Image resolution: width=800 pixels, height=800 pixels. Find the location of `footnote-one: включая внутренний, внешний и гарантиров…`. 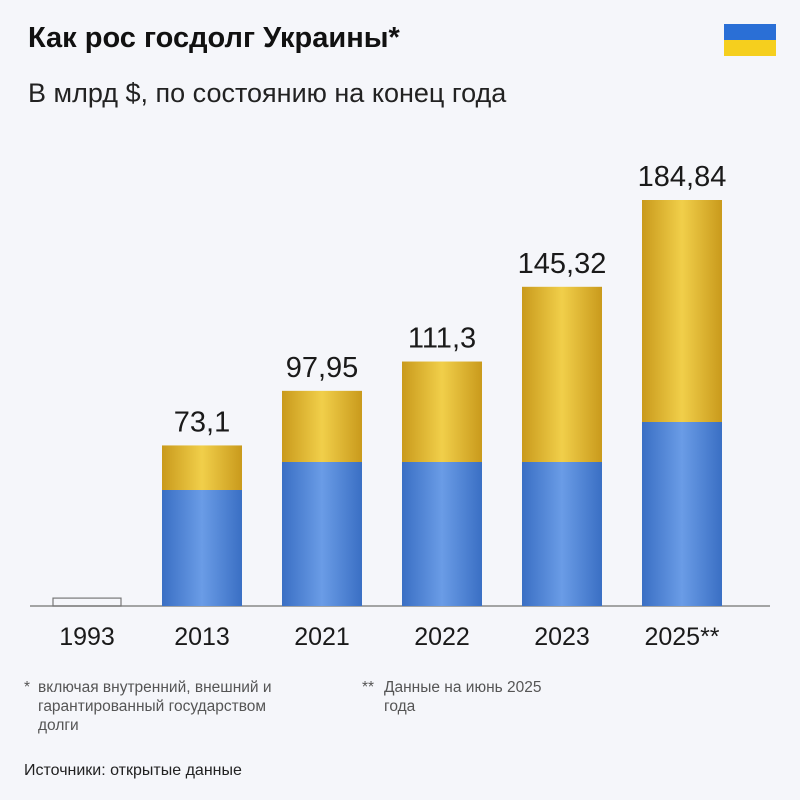

footnote-one: включая внутренний, внешний и гарантиров… is located at coordinates (155, 706).